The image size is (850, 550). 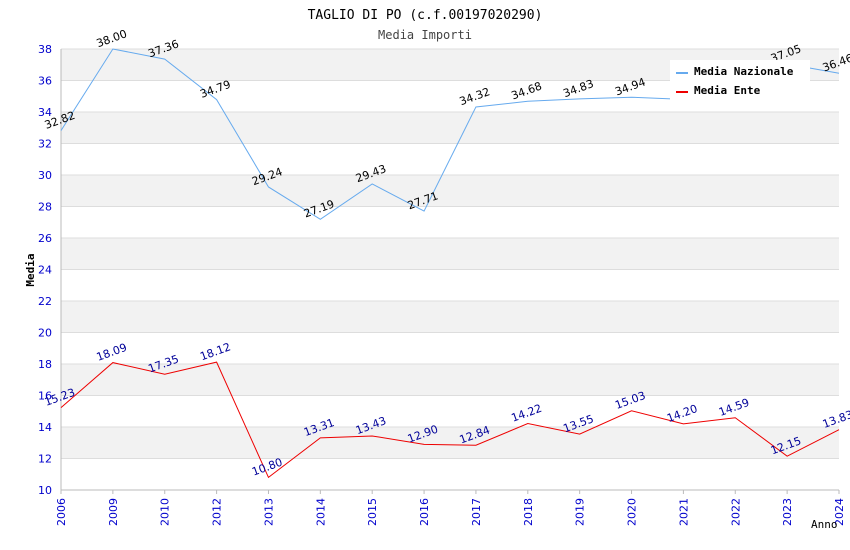 I want to click on x-tick-label: 2010, so click(x=165, y=512).